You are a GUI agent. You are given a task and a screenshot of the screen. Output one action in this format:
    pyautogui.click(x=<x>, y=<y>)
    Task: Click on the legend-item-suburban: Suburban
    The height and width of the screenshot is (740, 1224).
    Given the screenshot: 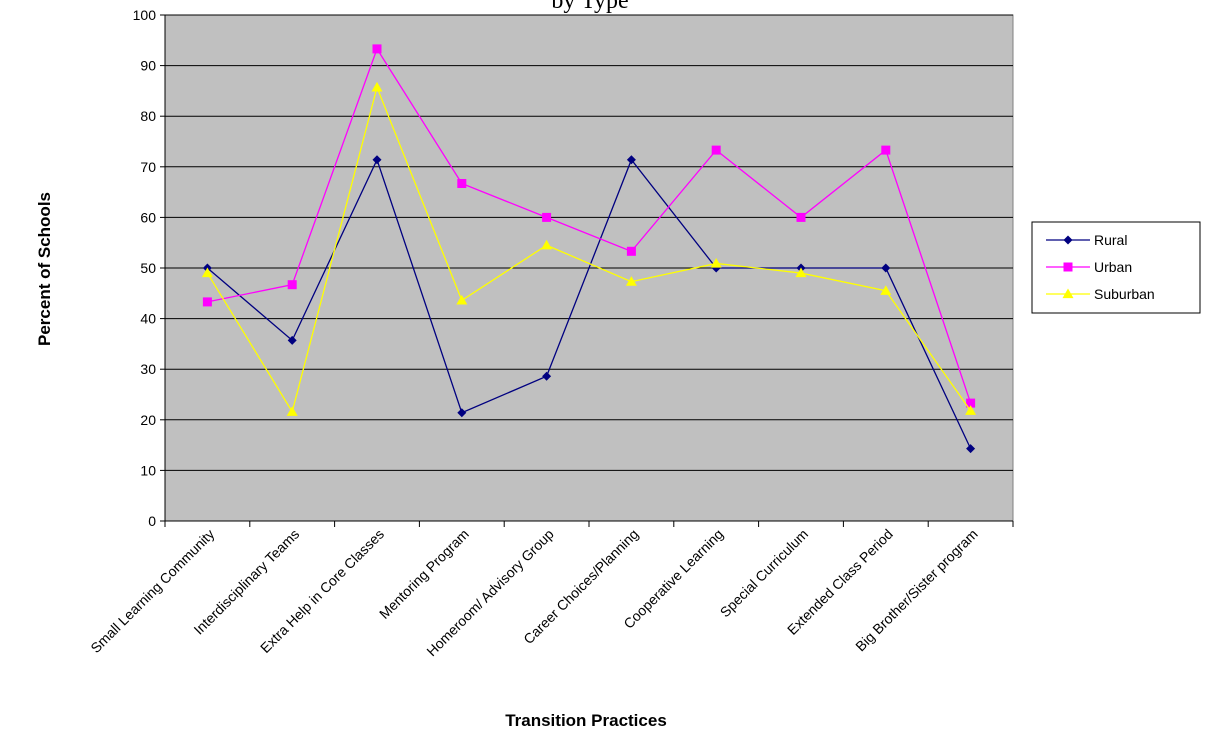 What is the action you would take?
    pyautogui.click(x=1100, y=294)
    